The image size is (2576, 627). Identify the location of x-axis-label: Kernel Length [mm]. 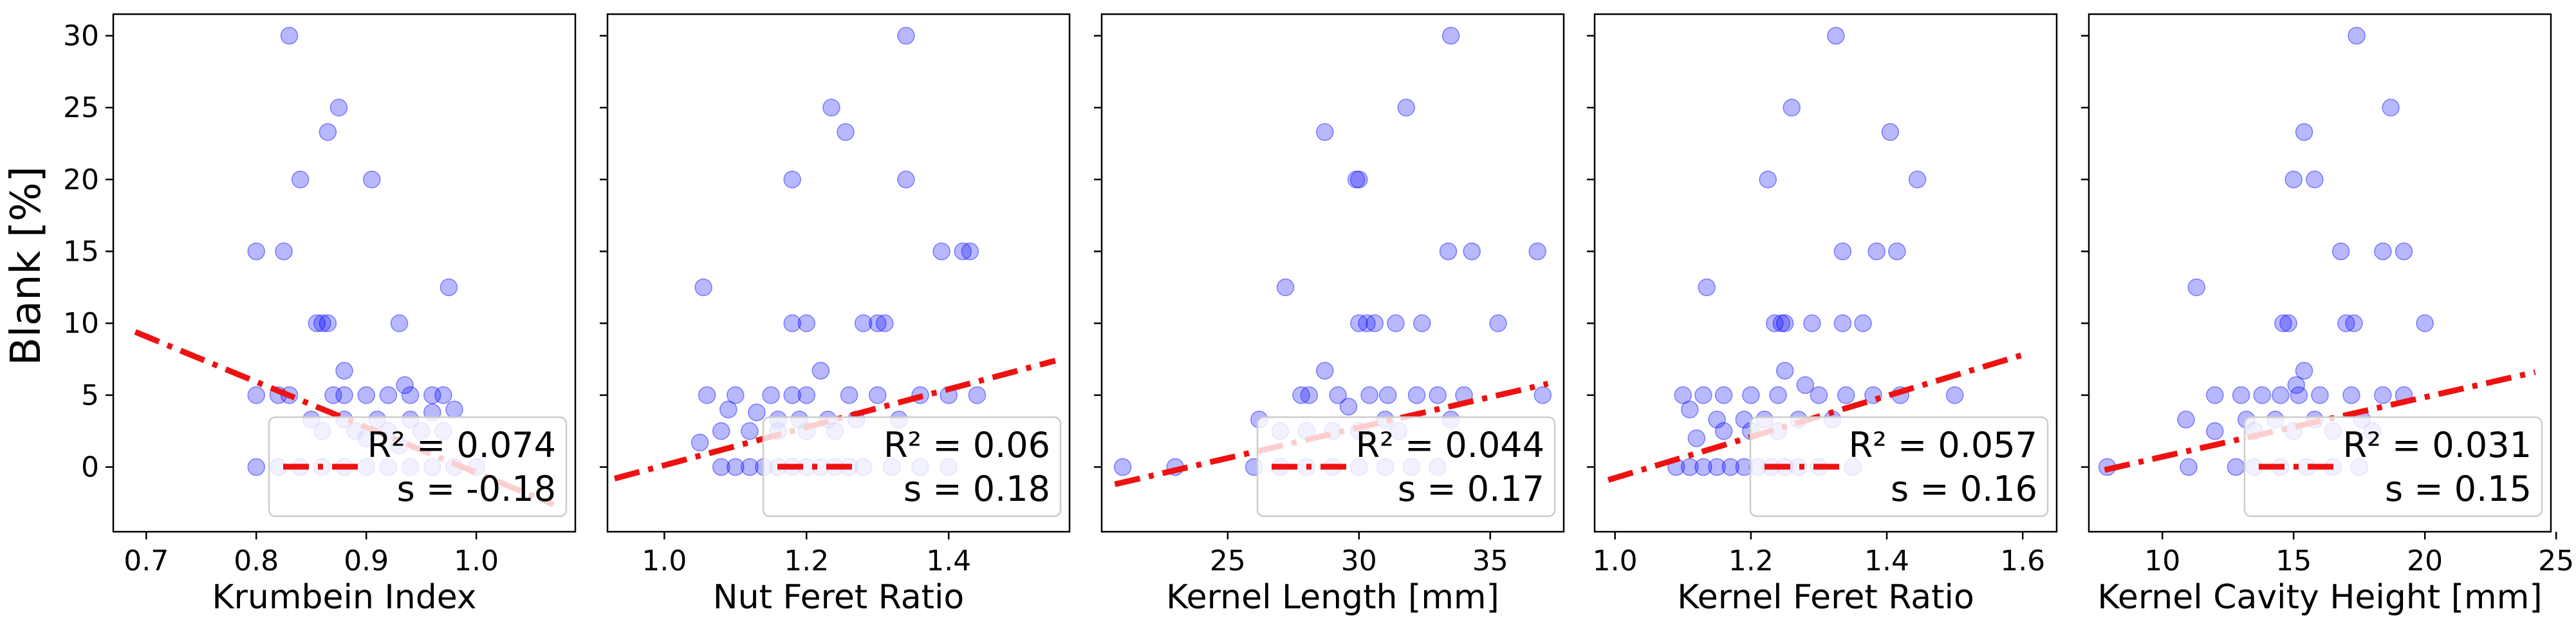
(1332, 597).